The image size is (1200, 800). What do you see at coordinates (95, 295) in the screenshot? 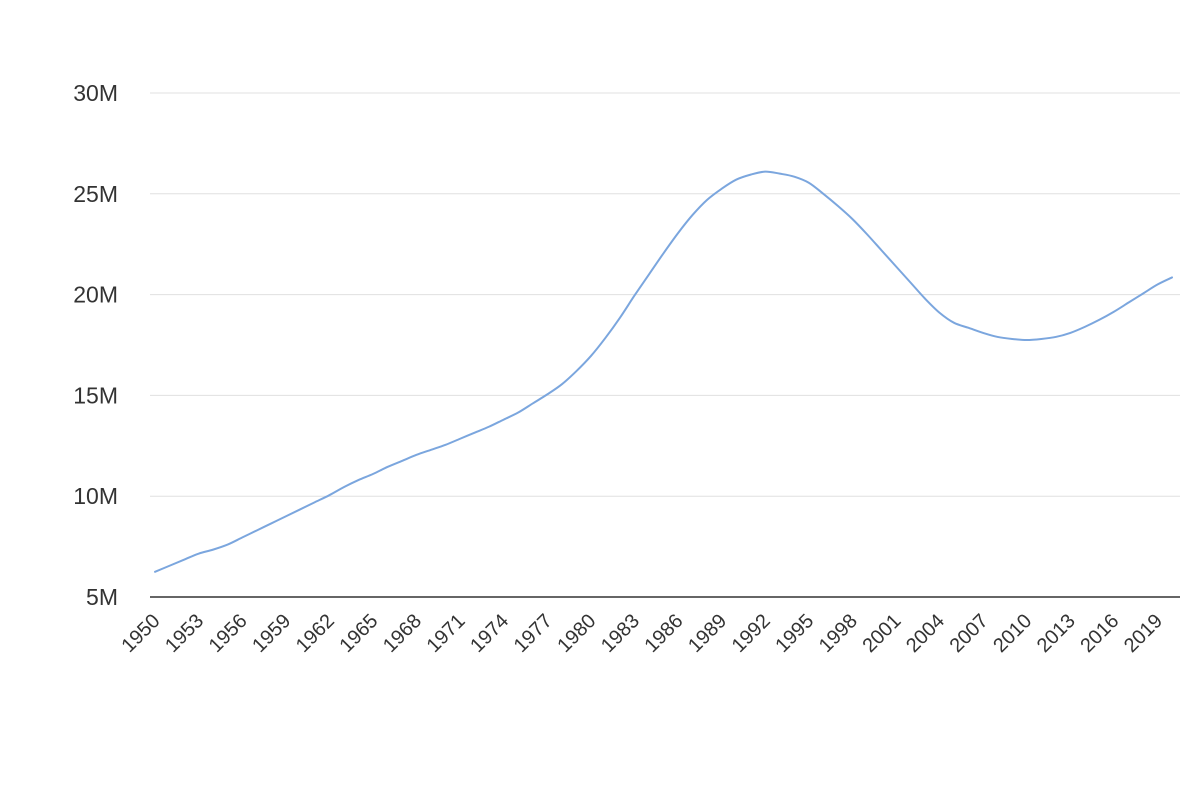
I see `y-tick-label: 20M` at bounding box center [95, 295].